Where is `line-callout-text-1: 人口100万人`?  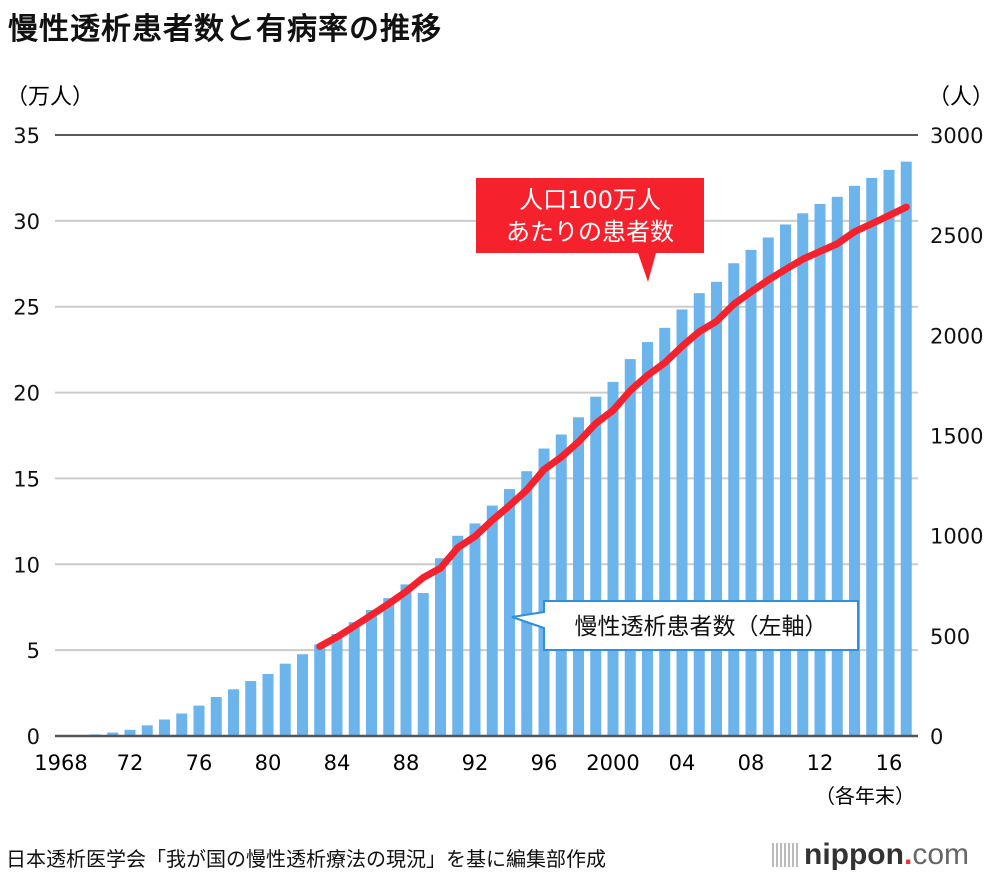
line-callout-text-1: 人口100万人 is located at coordinates (590, 200).